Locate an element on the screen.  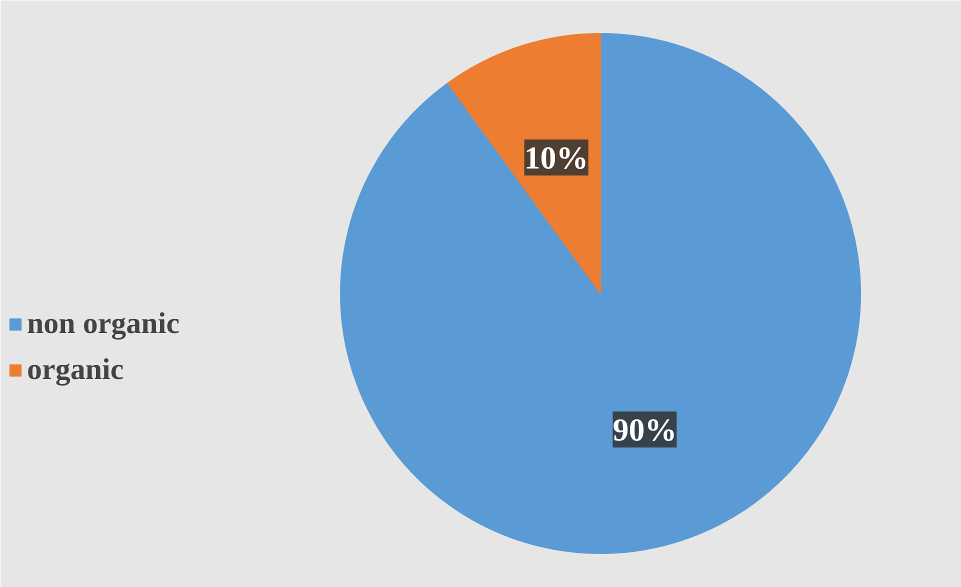
legend-label: non organic is located at coordinates (103, 324).